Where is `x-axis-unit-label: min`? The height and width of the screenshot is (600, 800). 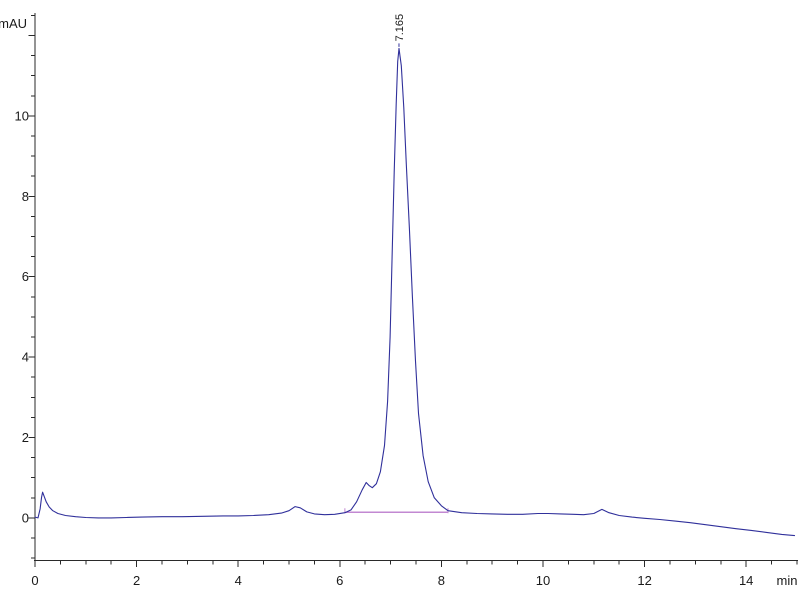
x-axis-unit-label: min is located at coordinates (787, 580).